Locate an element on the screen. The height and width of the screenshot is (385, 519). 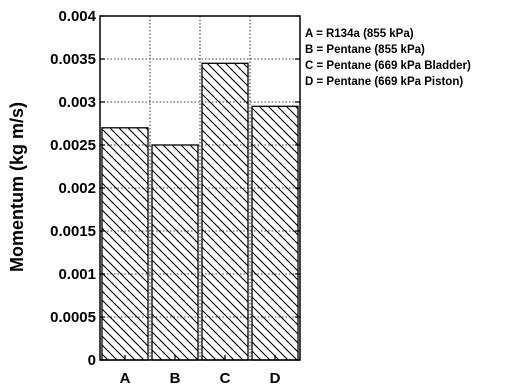
legend-entry: C = Pentane (669 kPa Bladder) is located at coordinates (388, 66).